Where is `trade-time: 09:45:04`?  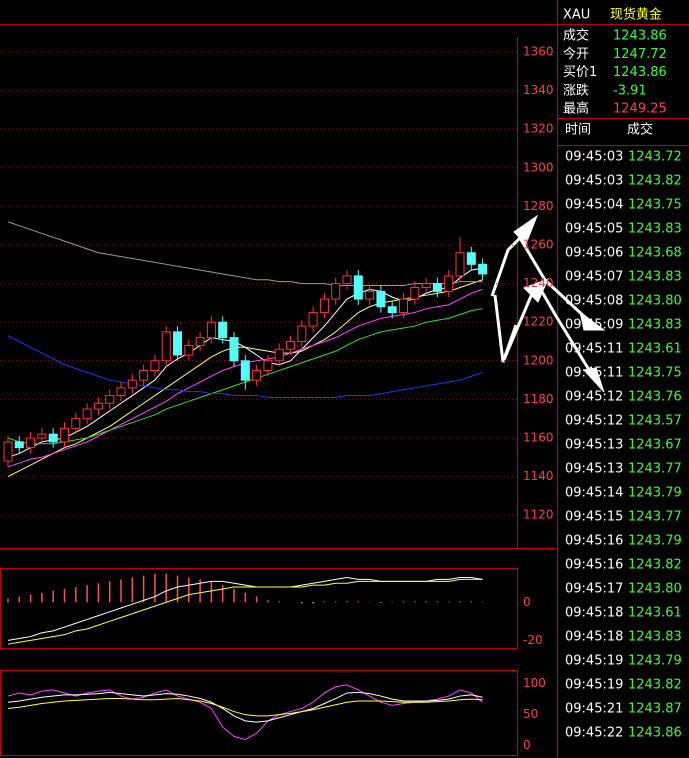
trade-time: 09:45:04 is located at coordinates (594, 205).